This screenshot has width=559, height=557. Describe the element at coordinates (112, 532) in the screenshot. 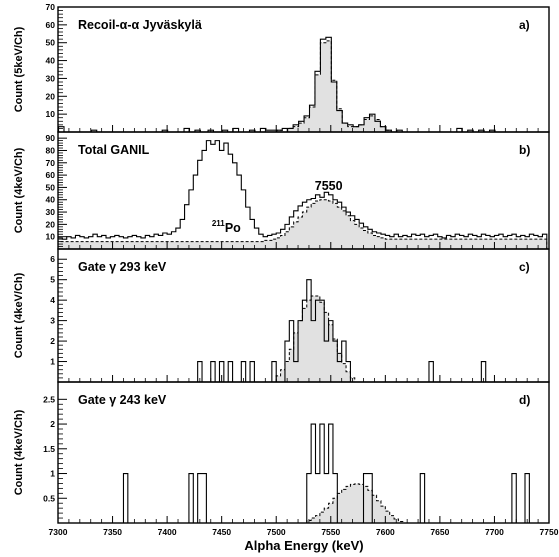

I see `x-tick-label: 7350` at that location.